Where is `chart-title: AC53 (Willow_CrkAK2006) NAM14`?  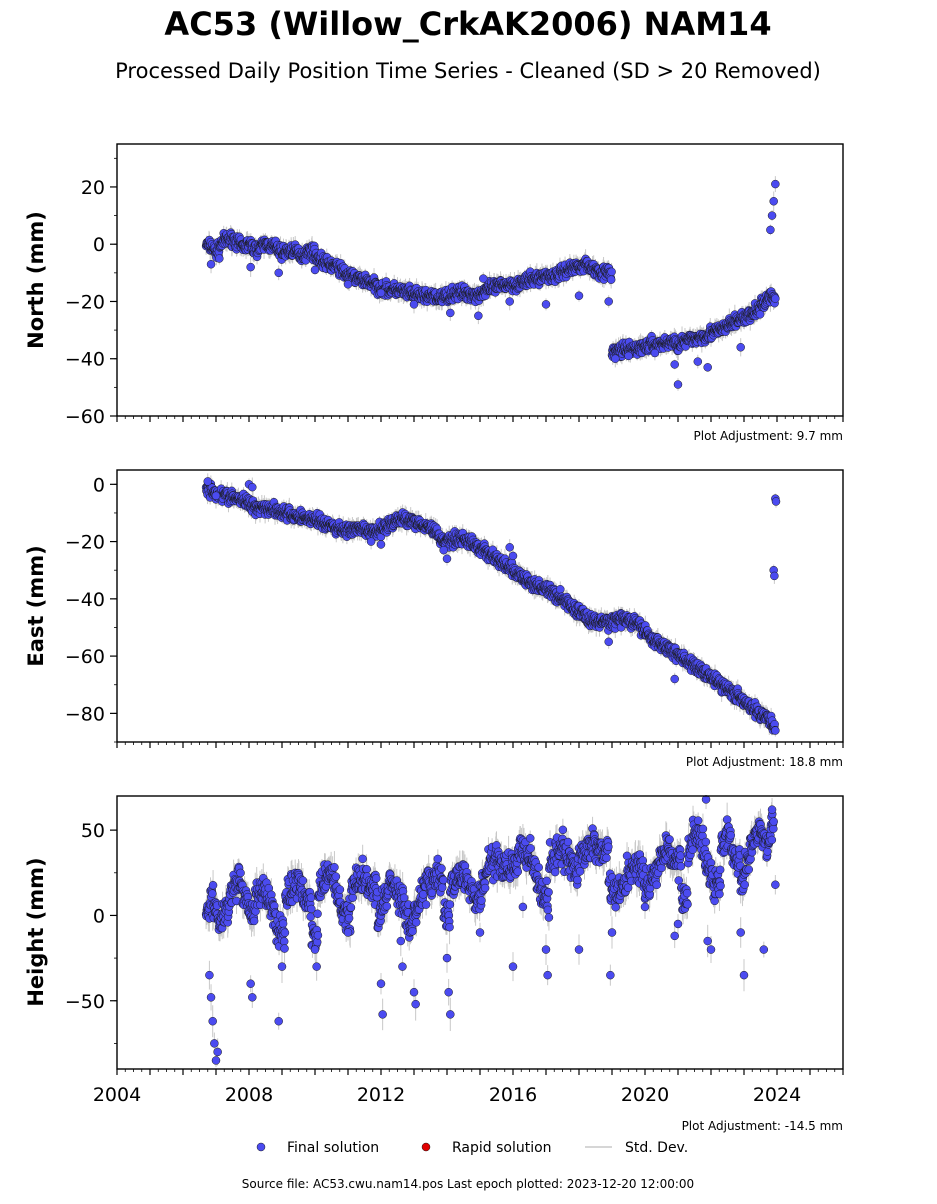 chart-title: AC53 (Willow_CrkAK2006) NAM14 is located at coordinates (467, 24).